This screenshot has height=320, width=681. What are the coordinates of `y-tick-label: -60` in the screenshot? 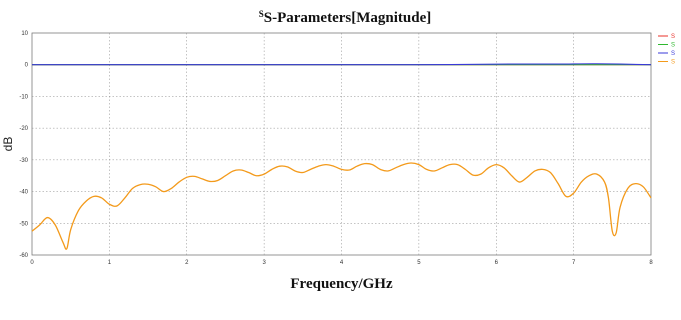 It's located at (23, 256).